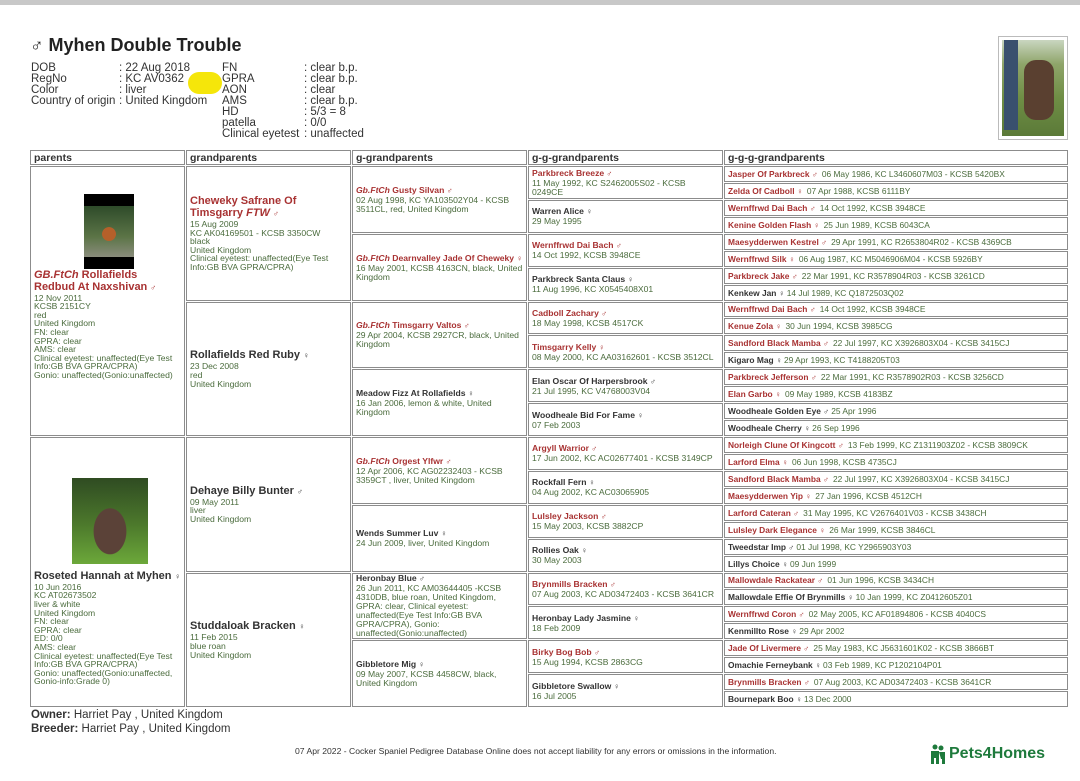 The width and height of the screenshot is (1080, 781). I want to click on dog-name-link: Cheweky Safrane Of Timsgarry FTW ♂, so click(268, 207).